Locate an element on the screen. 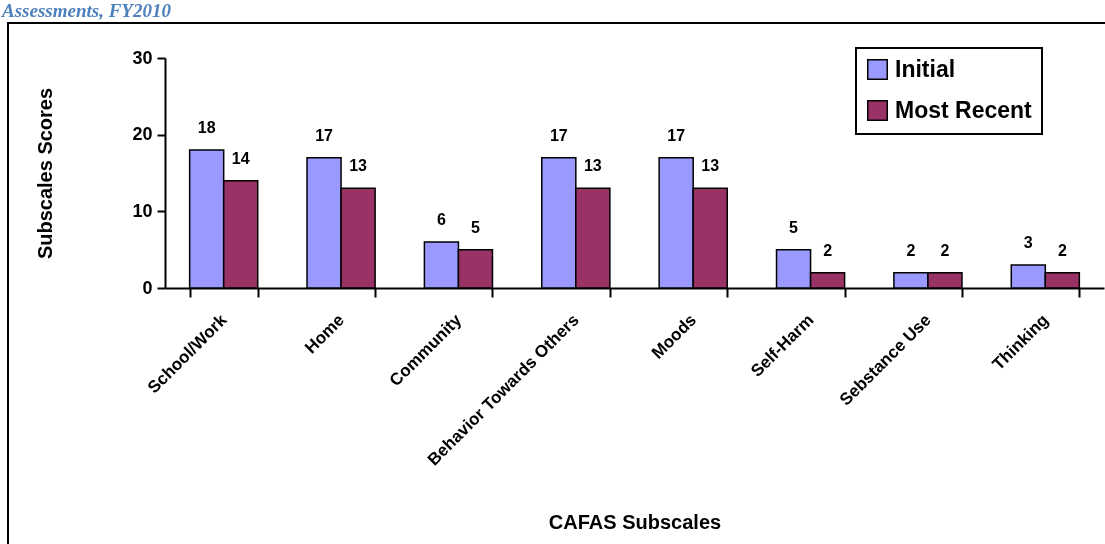 This screenshot has height=544, width=1105. data-label: 18 is located at coordinates (206, 127).